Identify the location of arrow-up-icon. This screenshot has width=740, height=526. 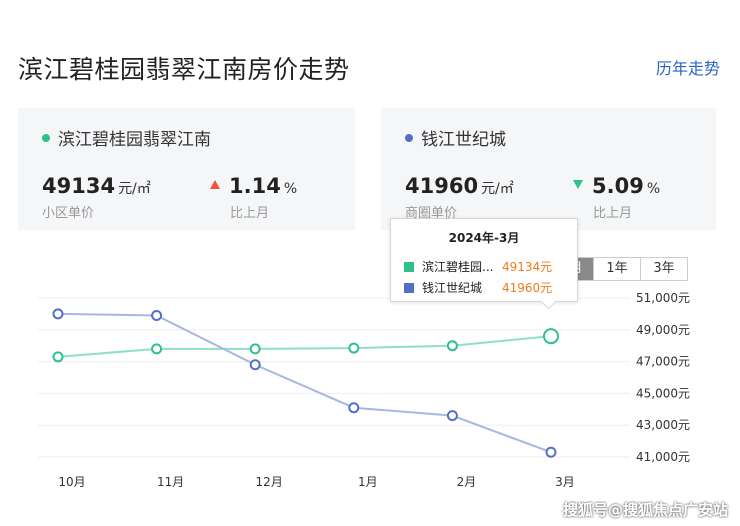
(215, 184).